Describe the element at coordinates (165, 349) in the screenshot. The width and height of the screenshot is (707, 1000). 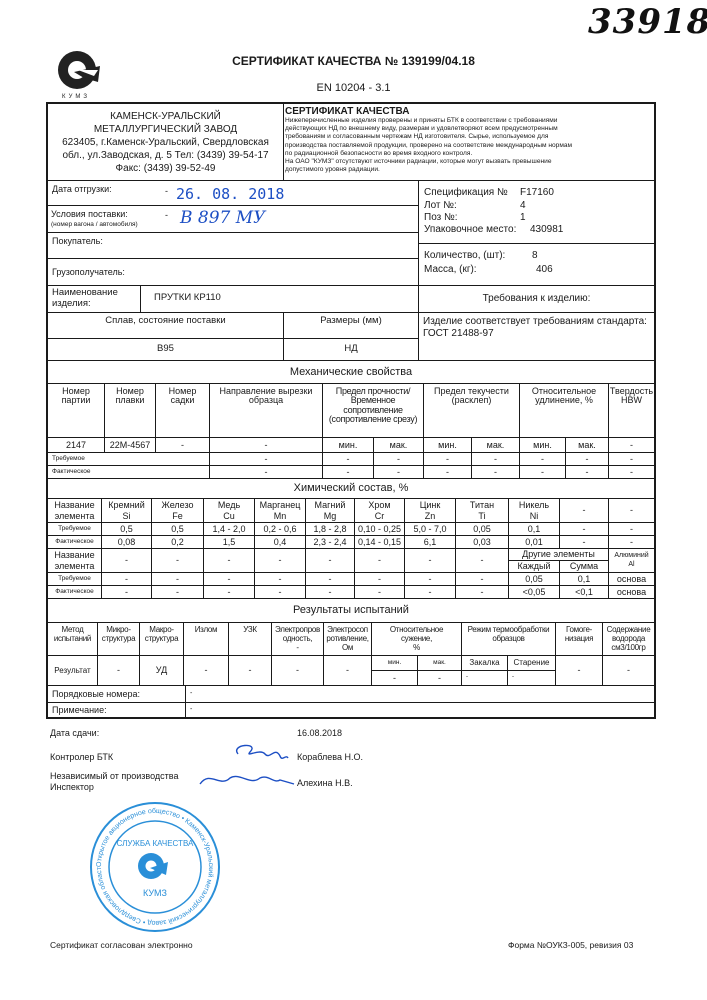
I see `alloy-value: В95` at that location.